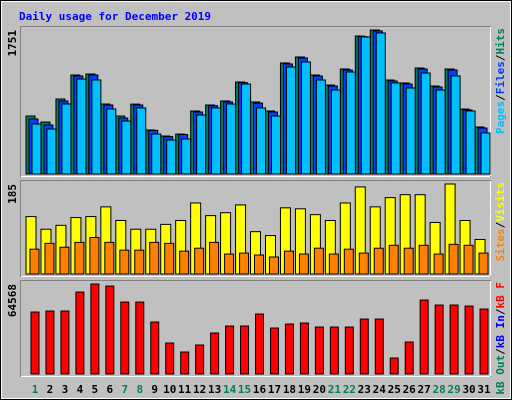 This screenshot has height=400, width=512. Describe the element at coordinates (500, 202) in the screenshot. I see `legend-entry: Visits` at that location.